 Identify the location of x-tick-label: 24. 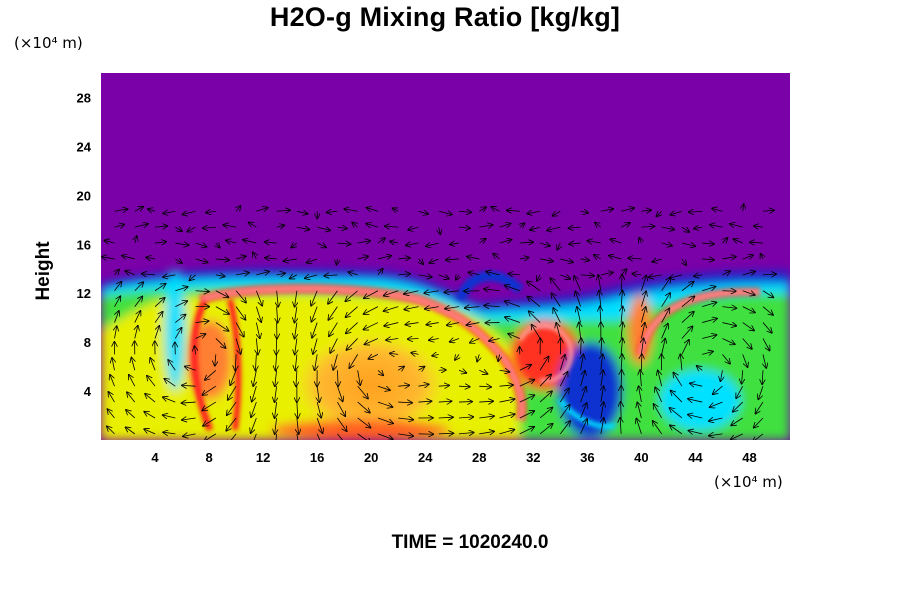
(425, 457).